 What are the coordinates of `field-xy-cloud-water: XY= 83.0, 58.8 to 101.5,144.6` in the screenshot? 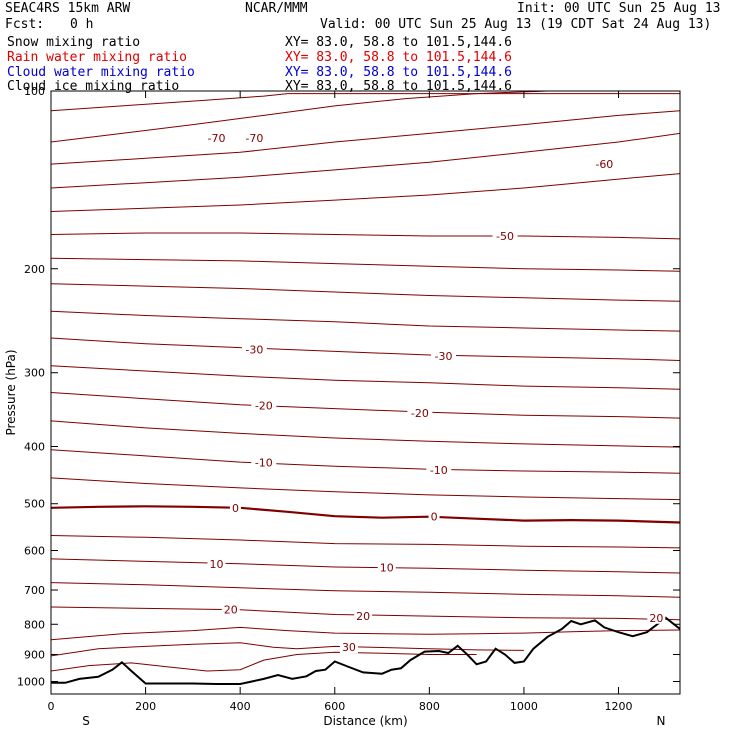 It's located at (398, 72).